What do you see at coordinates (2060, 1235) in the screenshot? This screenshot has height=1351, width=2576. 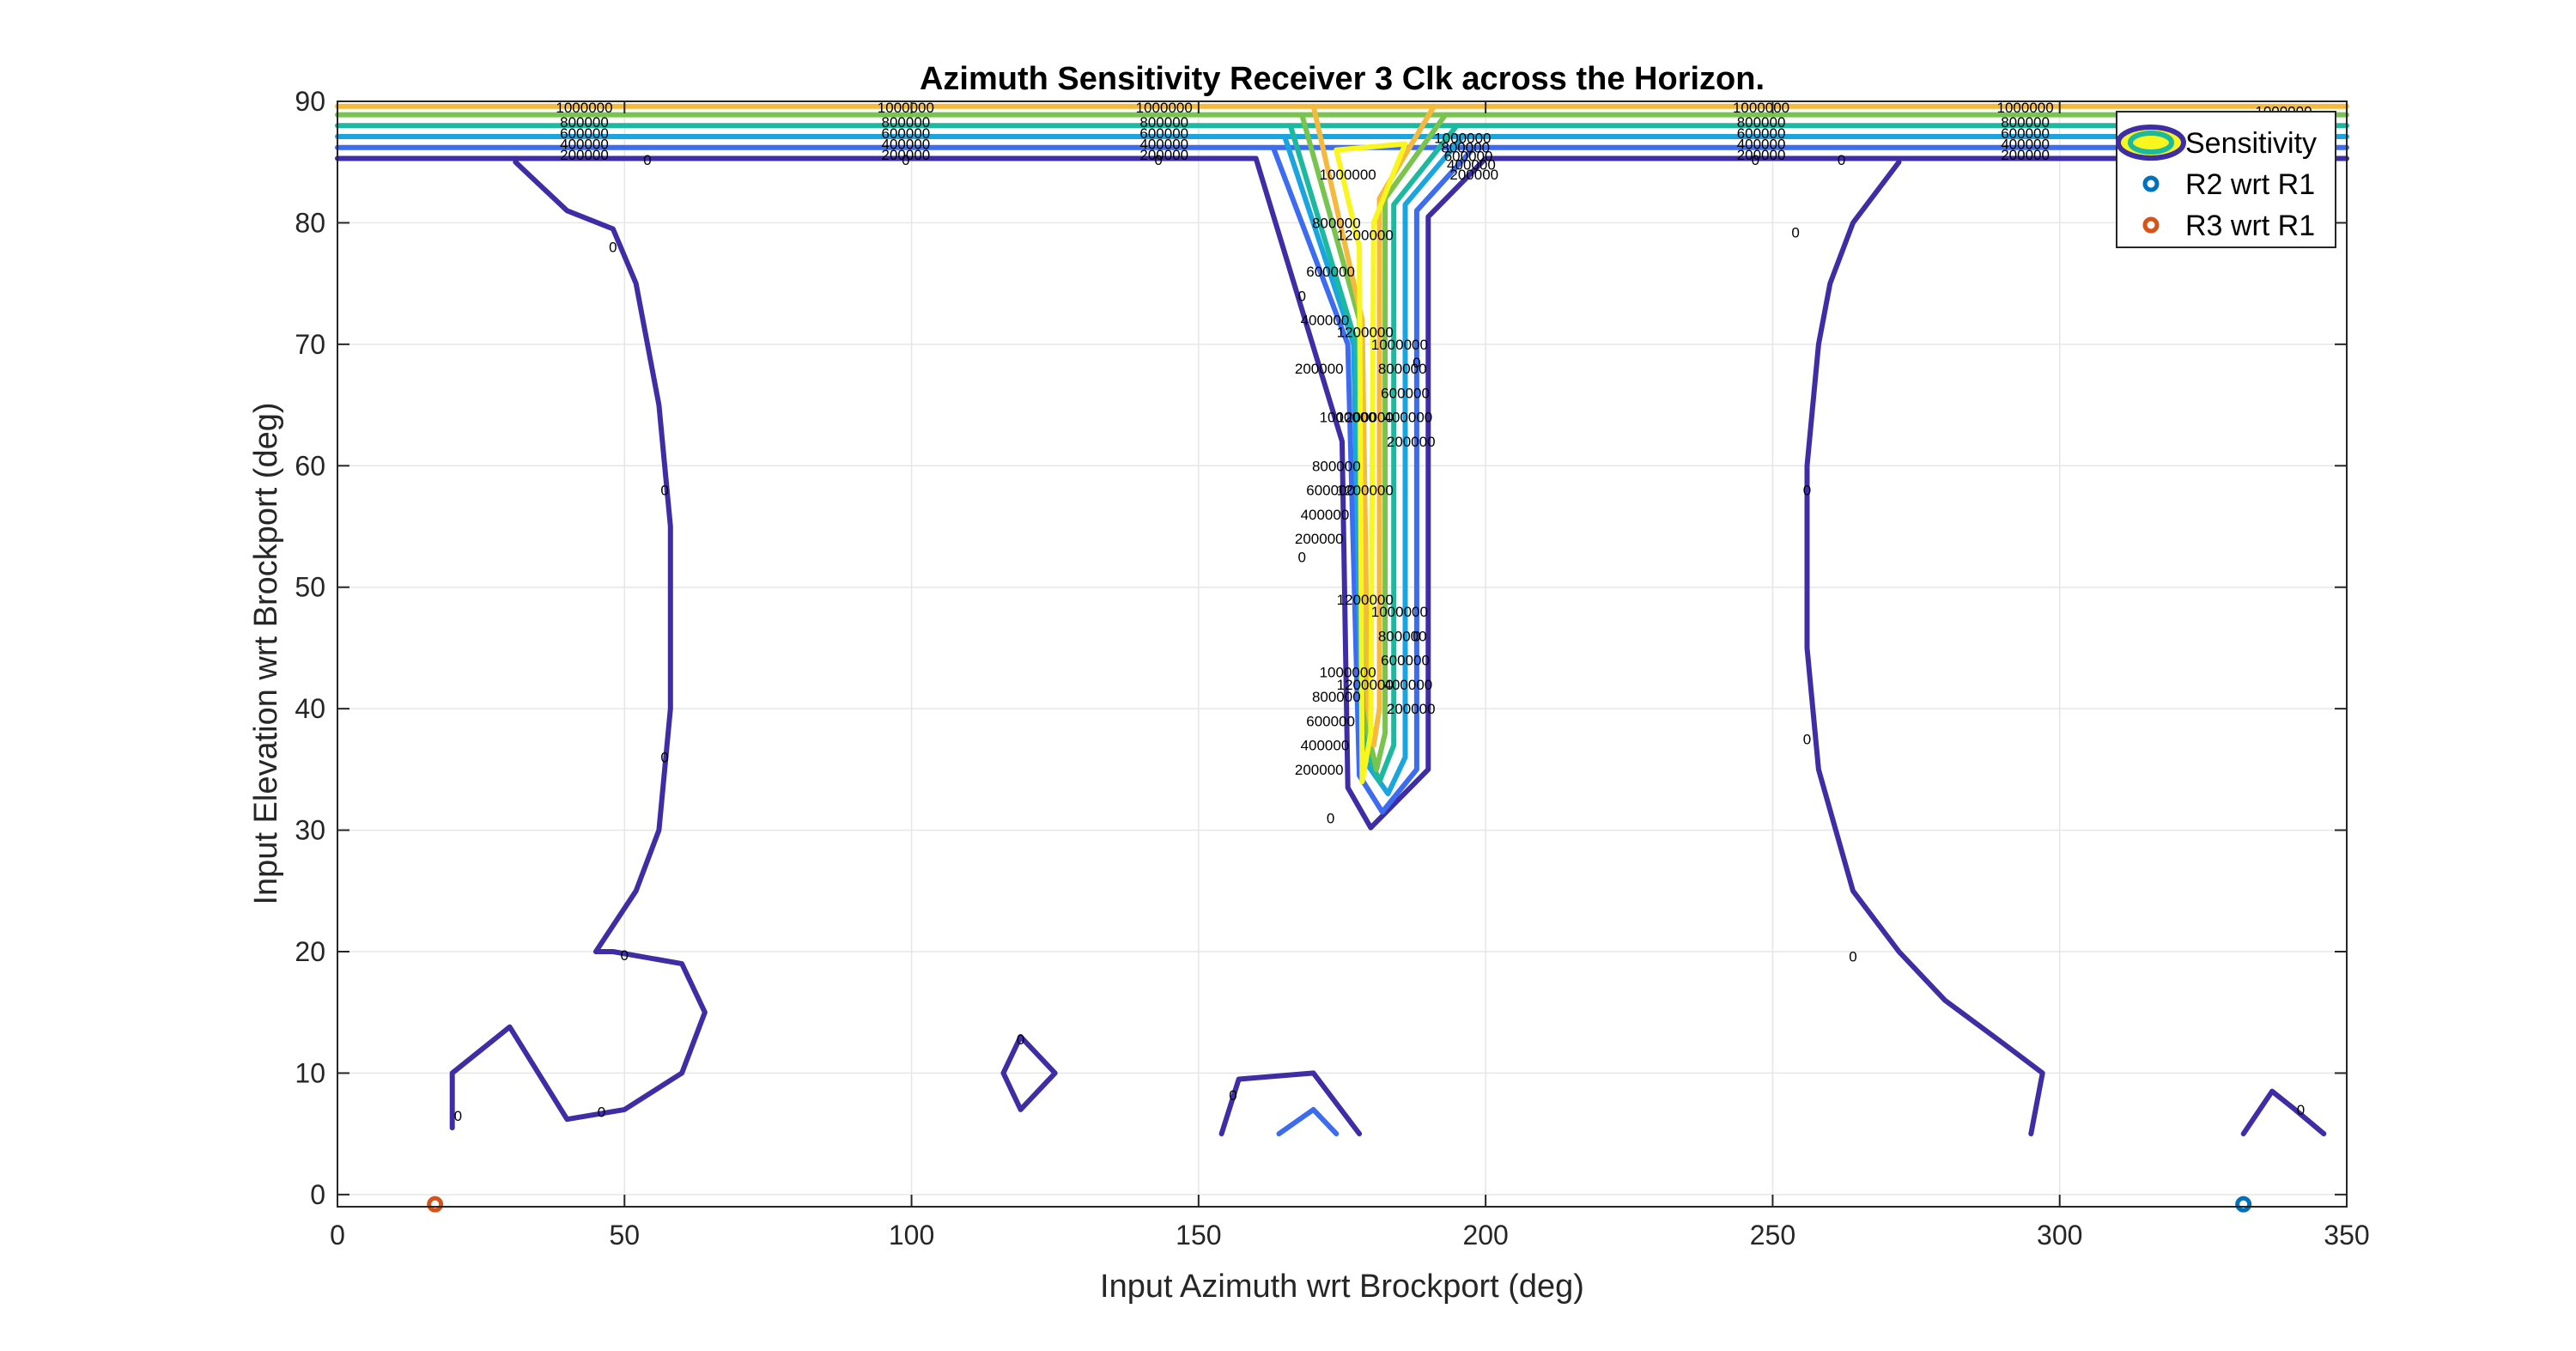 I see `x-tick-label: 300` at bounding box center [2060, 1235].